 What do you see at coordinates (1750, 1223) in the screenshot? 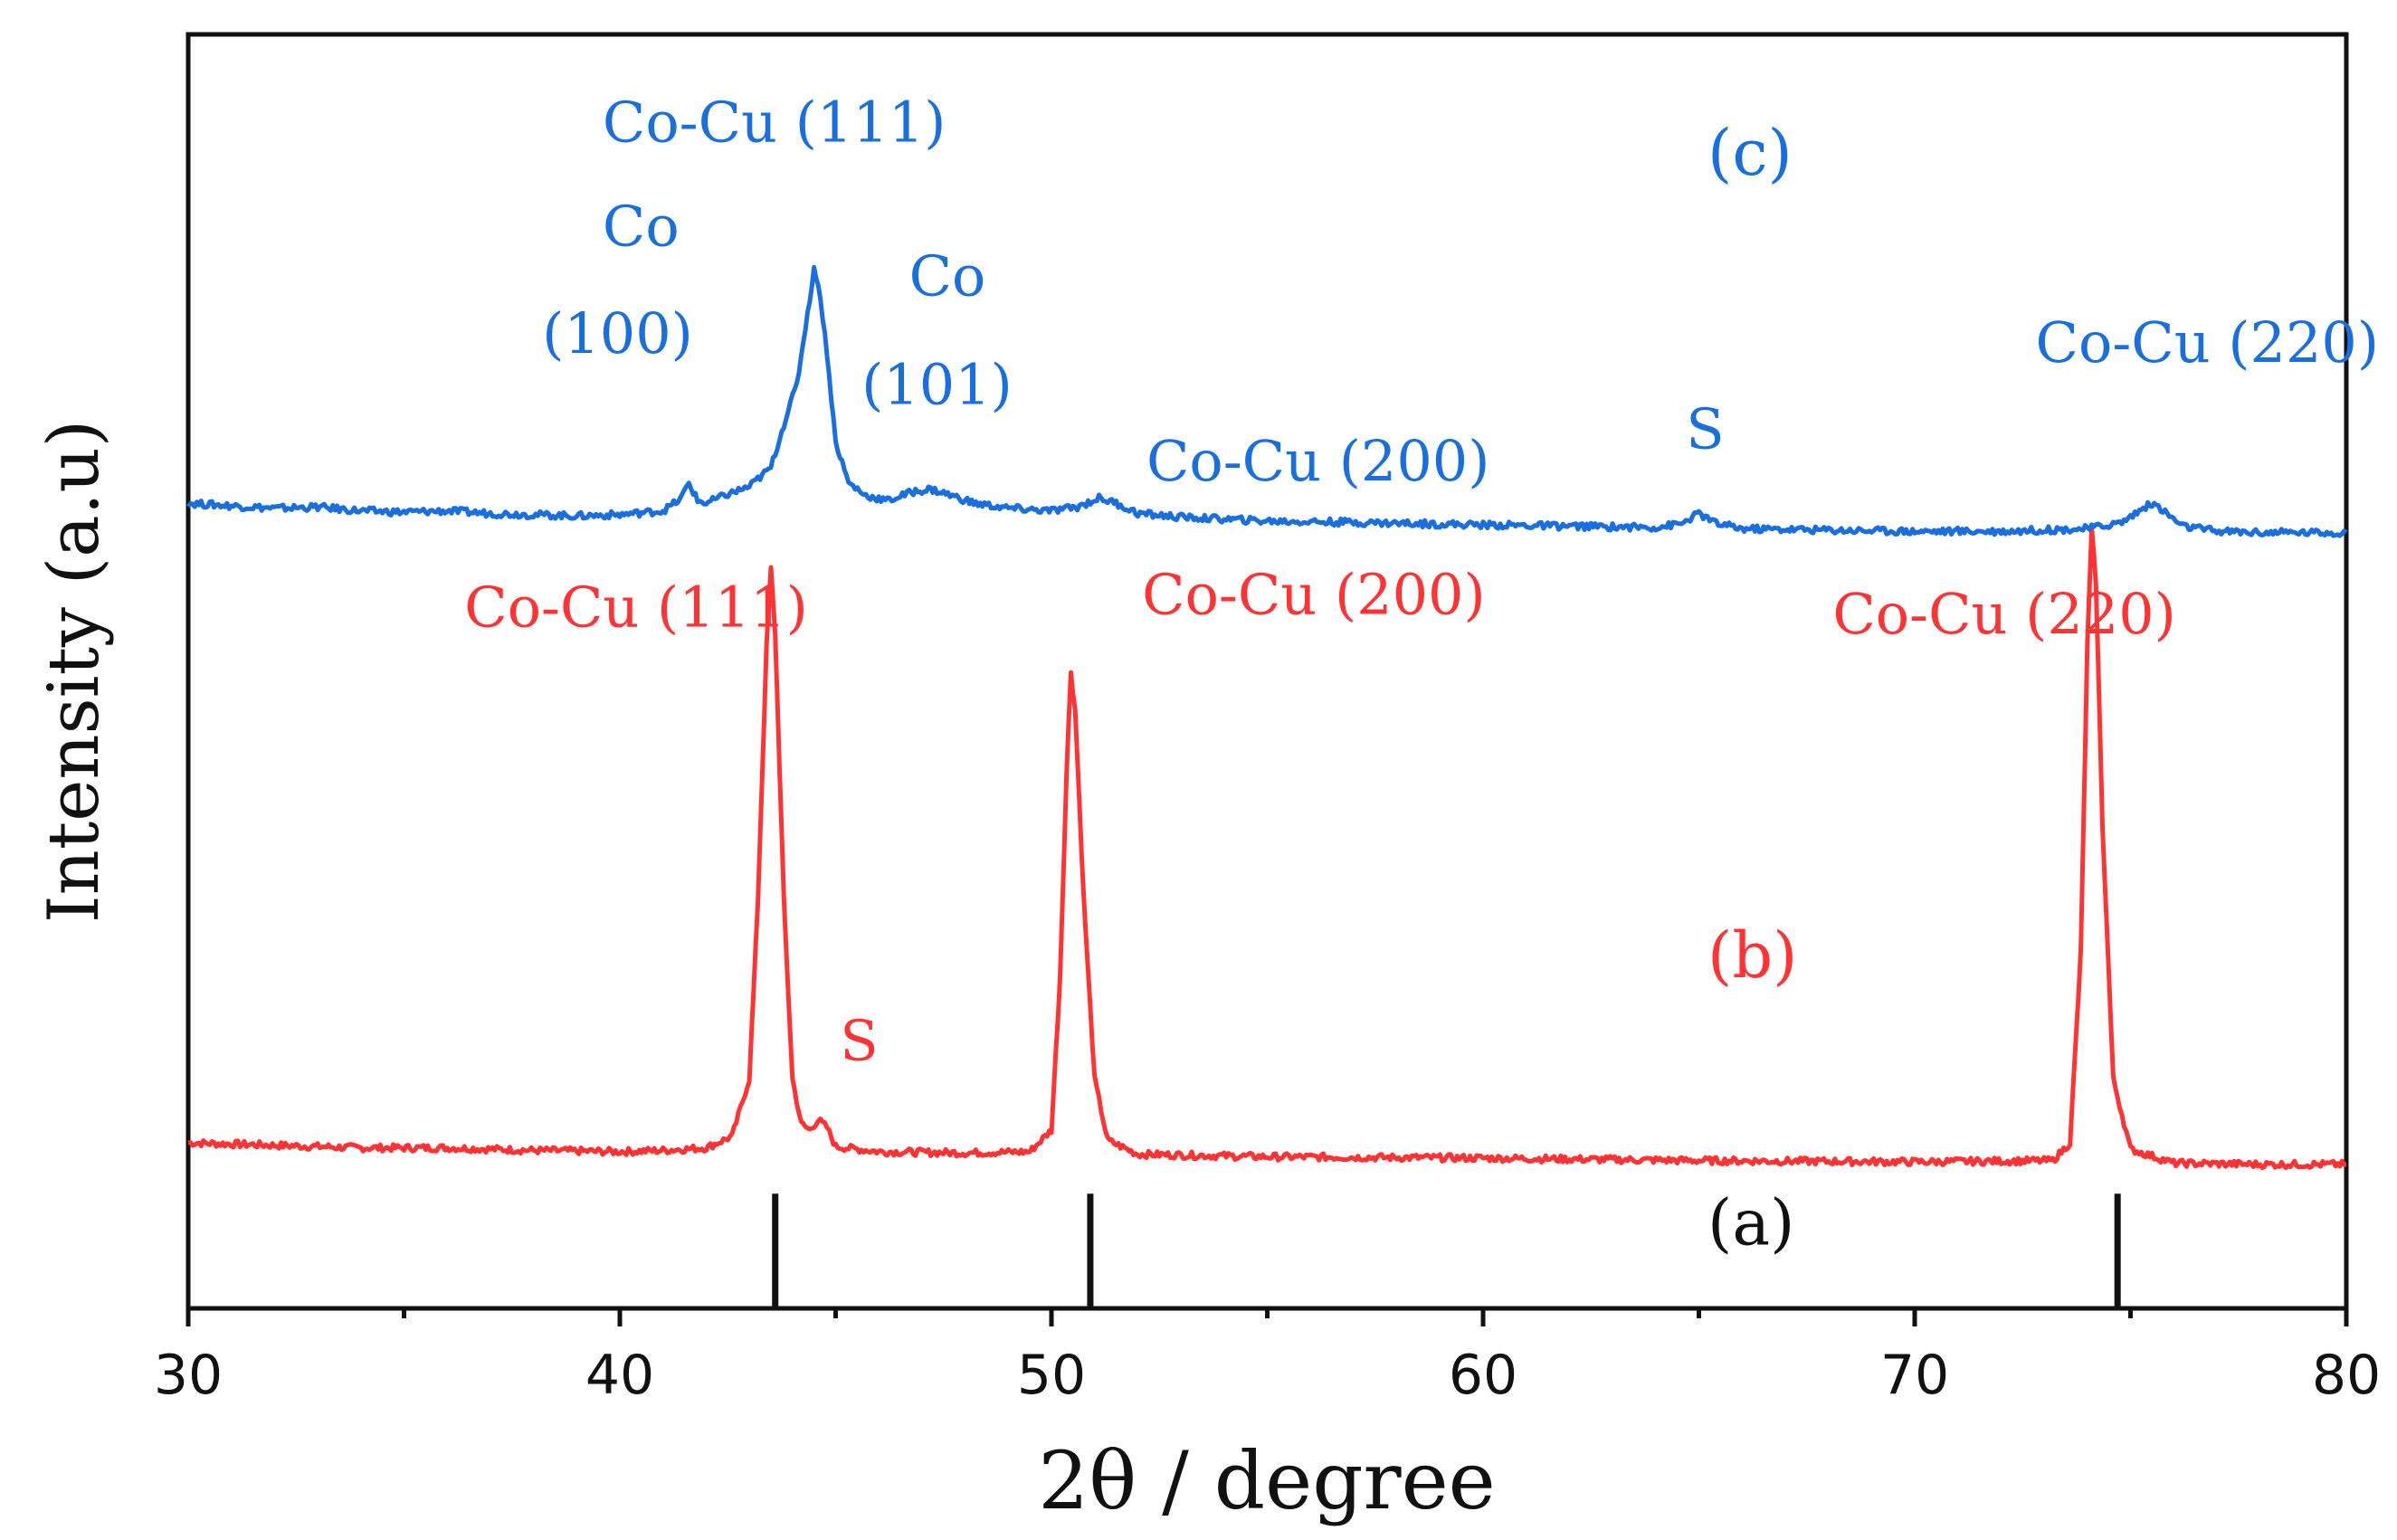
I see `curve-label-a: (a)` at bounding box center [1750, 1223].